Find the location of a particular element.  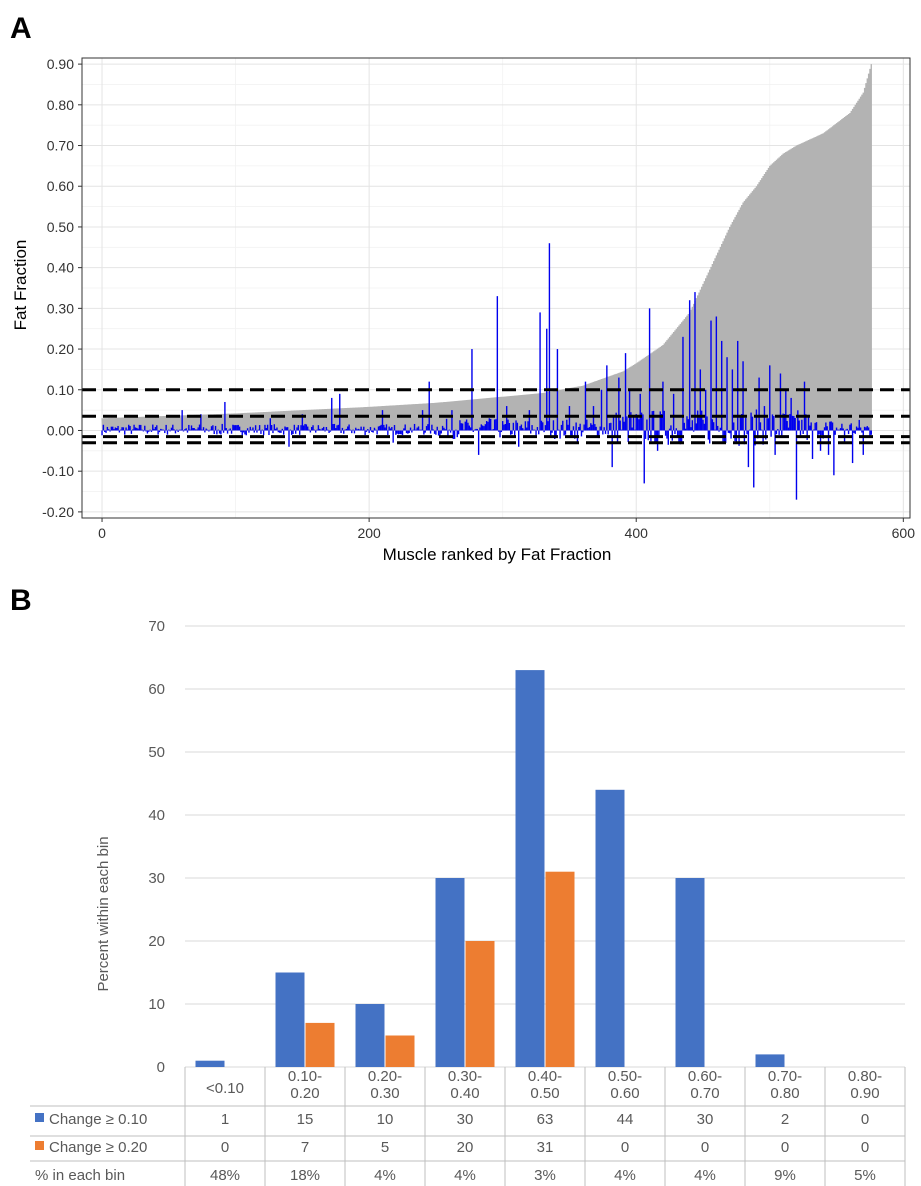

chart-b-data-label: 0 is located at coordinates (705, 1147).